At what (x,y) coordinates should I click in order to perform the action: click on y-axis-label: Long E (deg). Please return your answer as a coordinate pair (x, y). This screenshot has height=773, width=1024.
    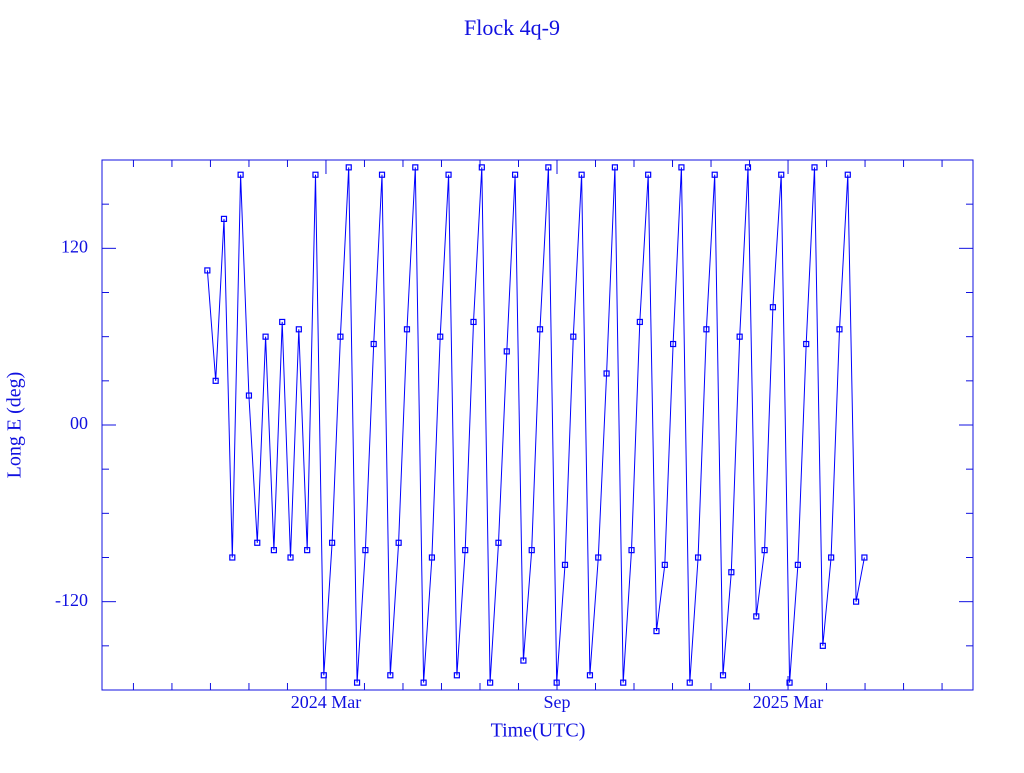
    Looking at the image, I should click on (15, 425).